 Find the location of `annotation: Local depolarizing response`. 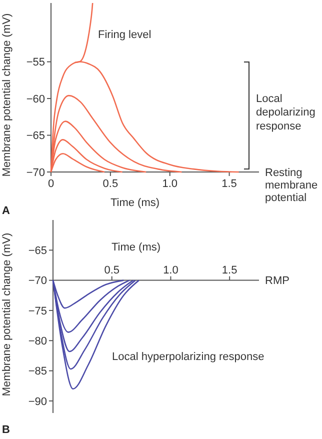

annotation: Local depolarizing response is located at coordinates (286, 112).